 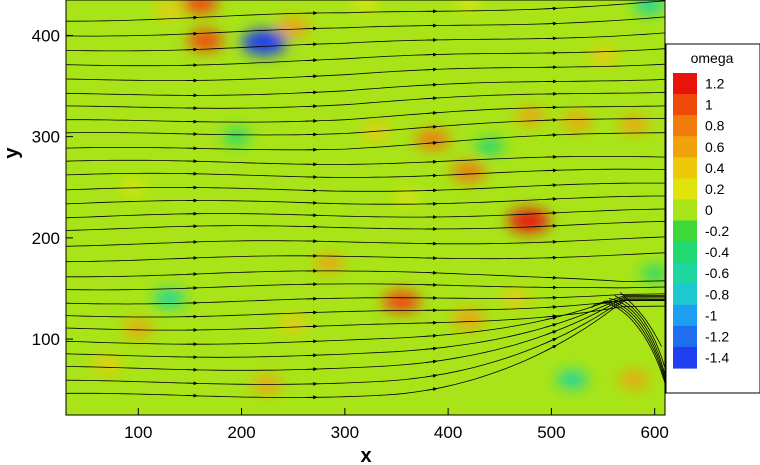 I want to click on y-axis-title: y, so click(x=12, y=153).